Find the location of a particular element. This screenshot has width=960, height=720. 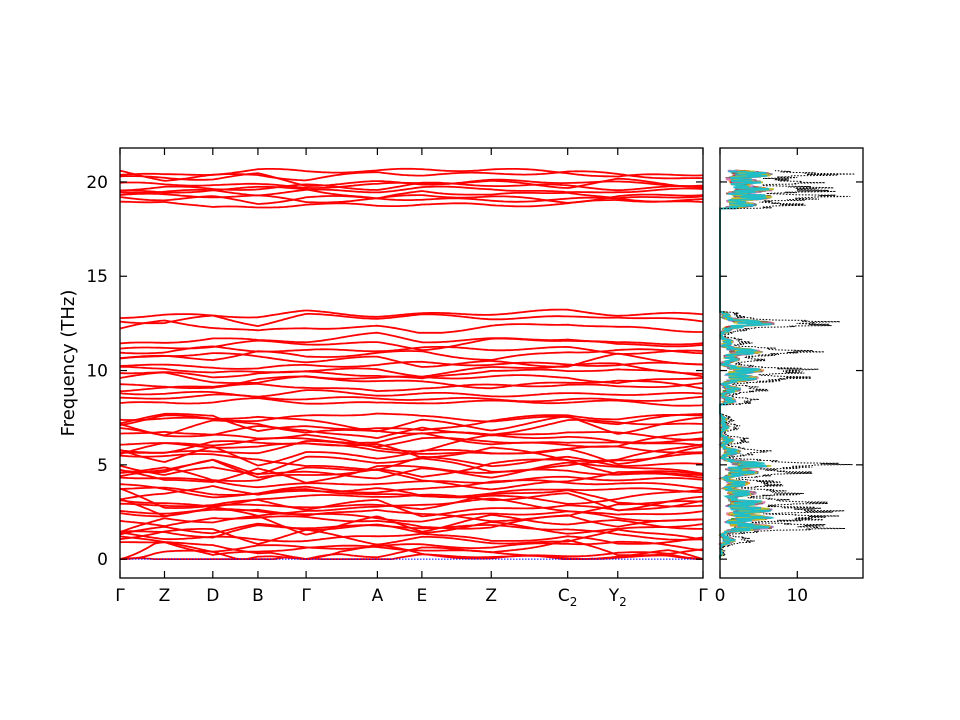

kpath-label: C2 is located at coordinates (568, 597).